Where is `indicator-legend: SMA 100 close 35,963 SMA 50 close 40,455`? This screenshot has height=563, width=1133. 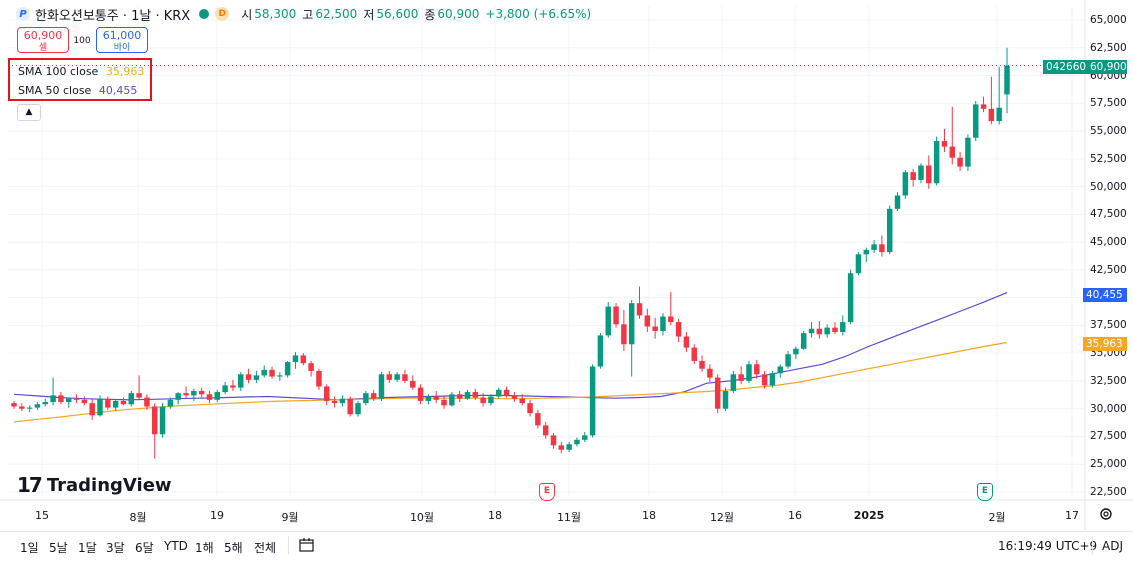 indicator-legend: SMA 100 close 35,963 SMA 50 close 40,455 is located at coordinates (80, 79).